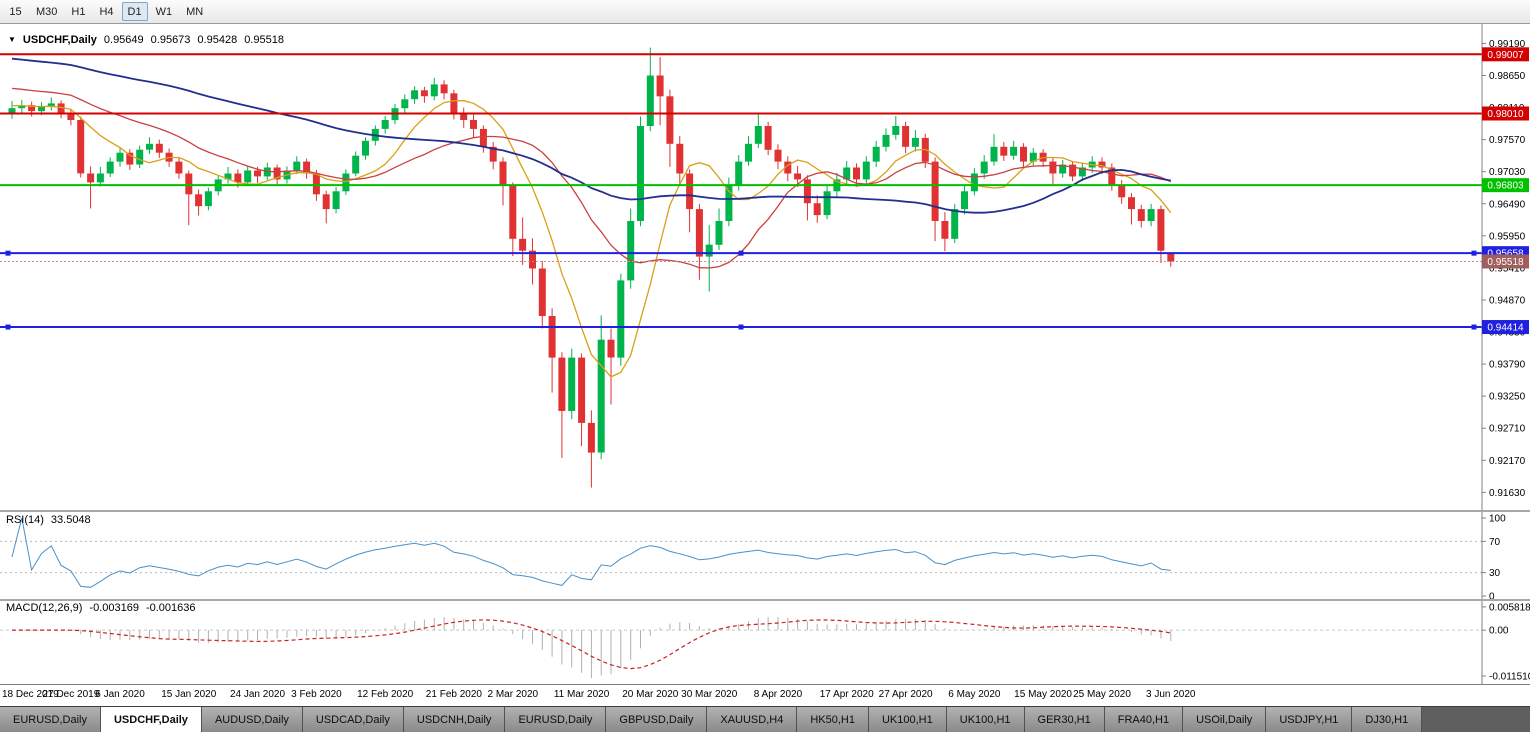 This screenshot has width=1530, height=732. Describe the element at coordinates (1309, 719) in the screenshot. I see `chart-tab-USDJPY-H1: USDJPY,H1` at that location.